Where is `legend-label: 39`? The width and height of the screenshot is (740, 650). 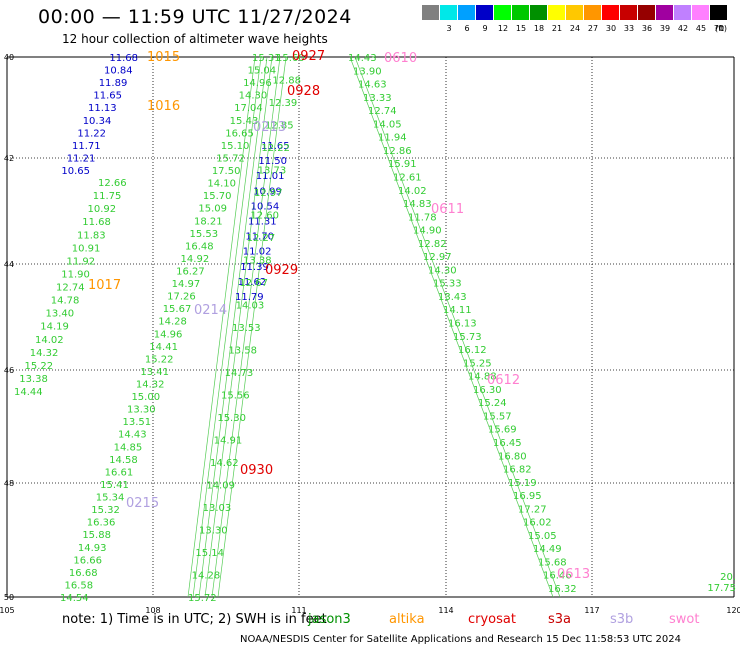
legend-label: 39 is located at coordinates (665, 28).